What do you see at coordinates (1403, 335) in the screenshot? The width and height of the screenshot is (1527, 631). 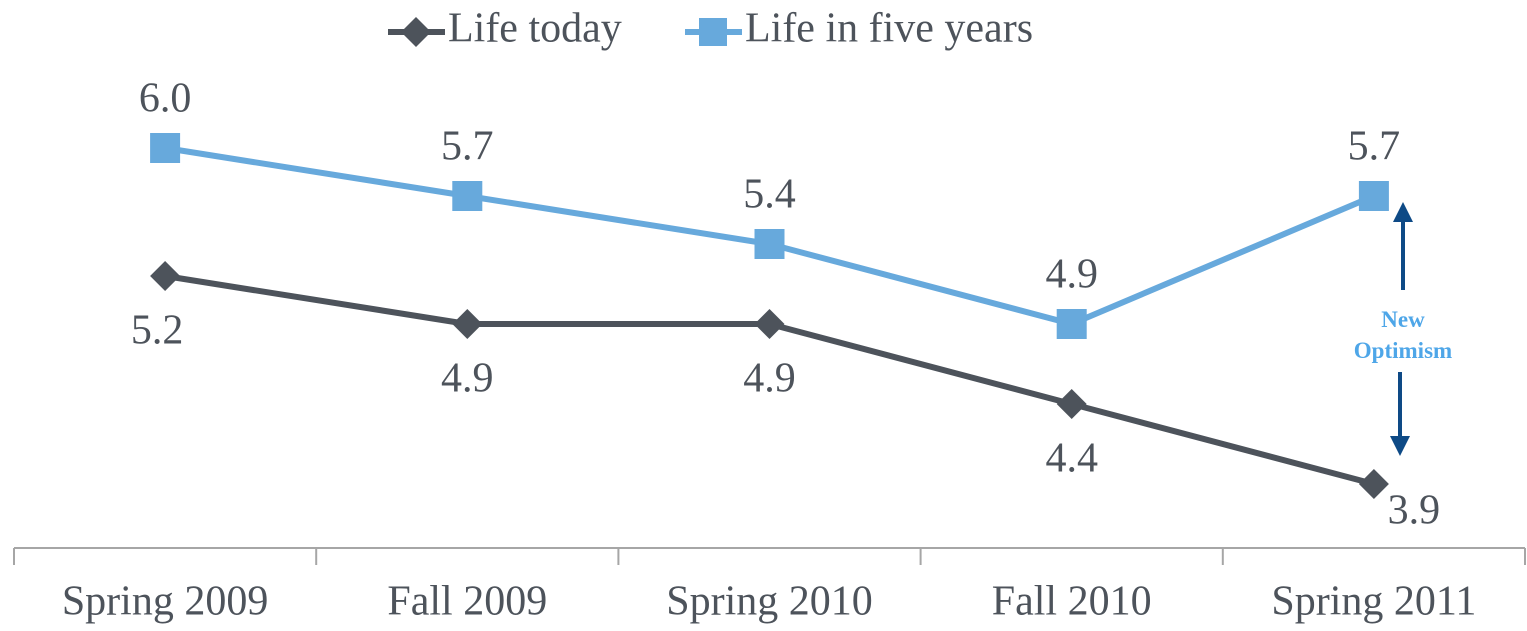 I see `annotation: New Optimism` at bounding box center [1403, 335].